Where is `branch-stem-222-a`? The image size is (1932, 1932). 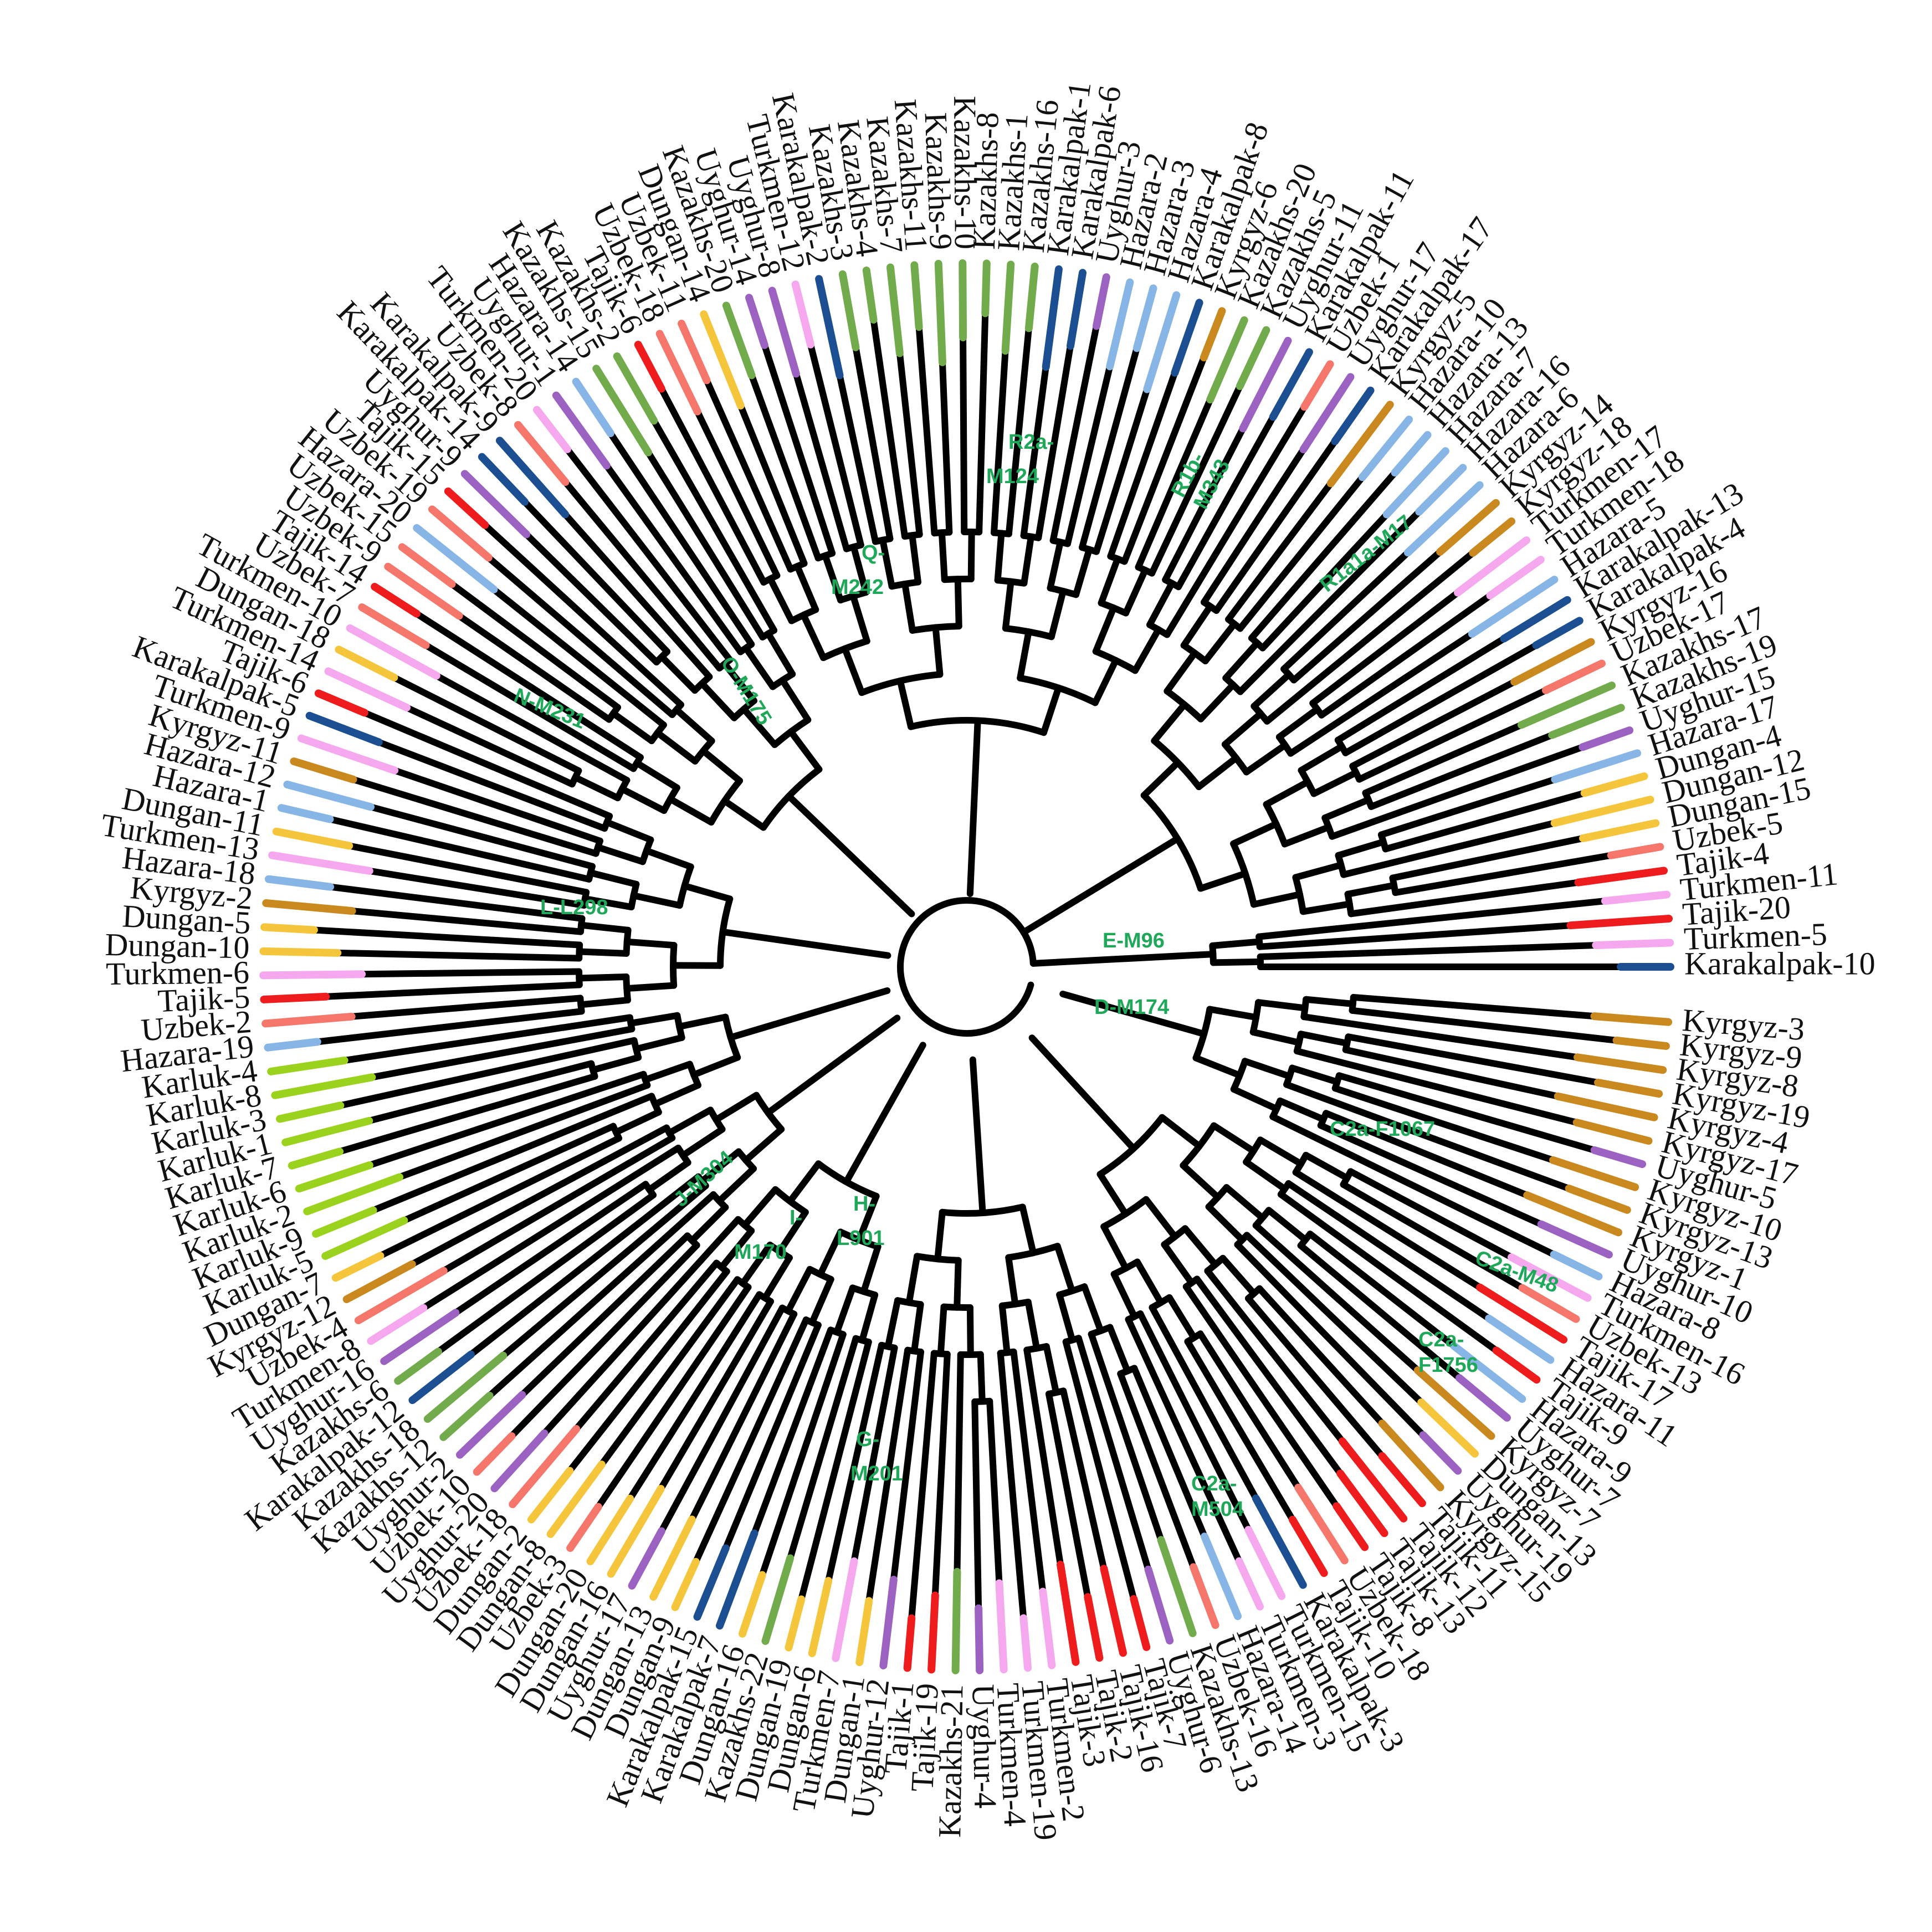 branch-stem-222-a is located at coordinates (605, 1315).